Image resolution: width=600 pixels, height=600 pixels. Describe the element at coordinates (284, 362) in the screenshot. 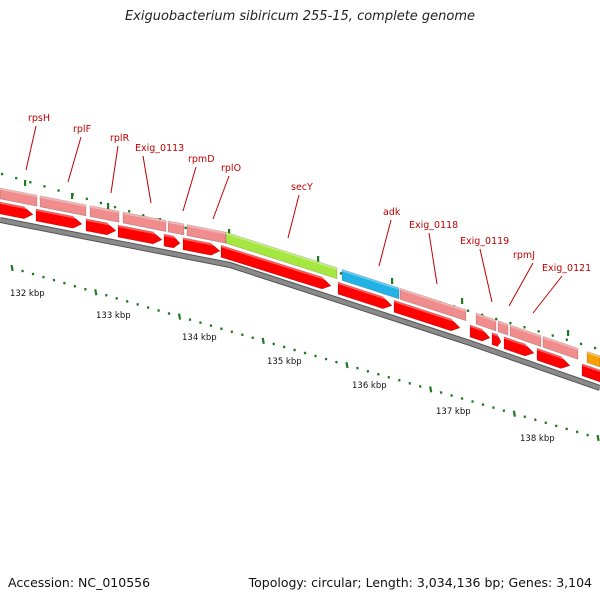

I see `kbp-label: 135 kbp` at that location.